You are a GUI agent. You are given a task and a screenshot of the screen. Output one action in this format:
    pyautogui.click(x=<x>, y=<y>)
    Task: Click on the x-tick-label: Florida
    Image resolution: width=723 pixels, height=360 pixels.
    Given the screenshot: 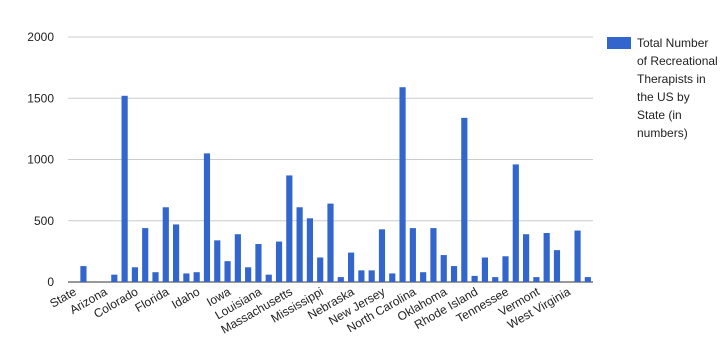 What is the action you would take?
    pyautogui.click(x=152, y=299)
    